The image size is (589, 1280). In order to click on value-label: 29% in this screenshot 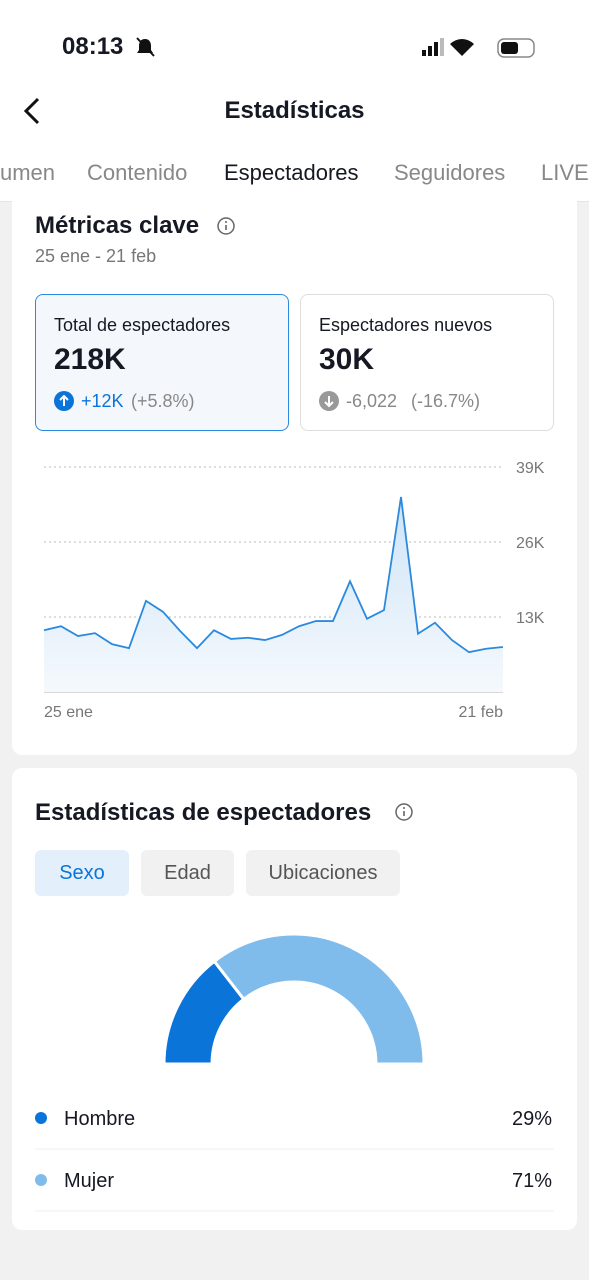, I will do `click(532, 1119)`.